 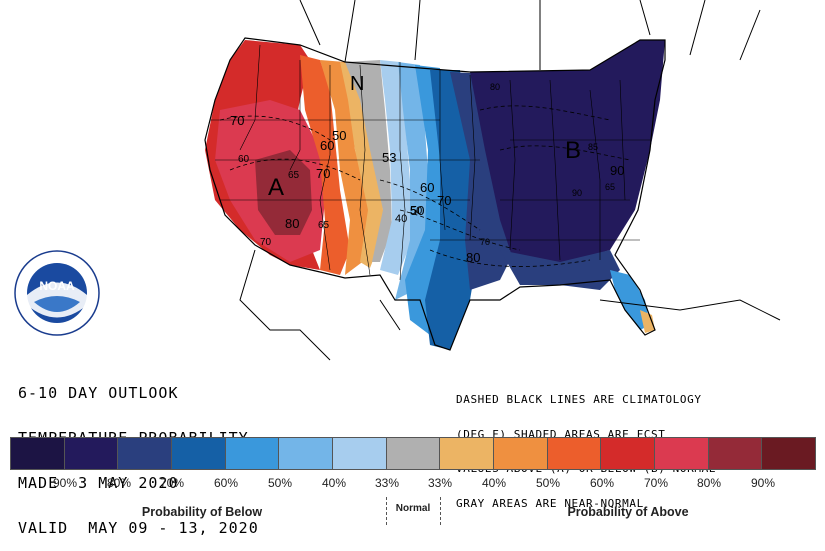 What do you see at coordinates (357, 84) in the screenshot?
I see `region-letter-normal: N` at bounding box center [357, 84].